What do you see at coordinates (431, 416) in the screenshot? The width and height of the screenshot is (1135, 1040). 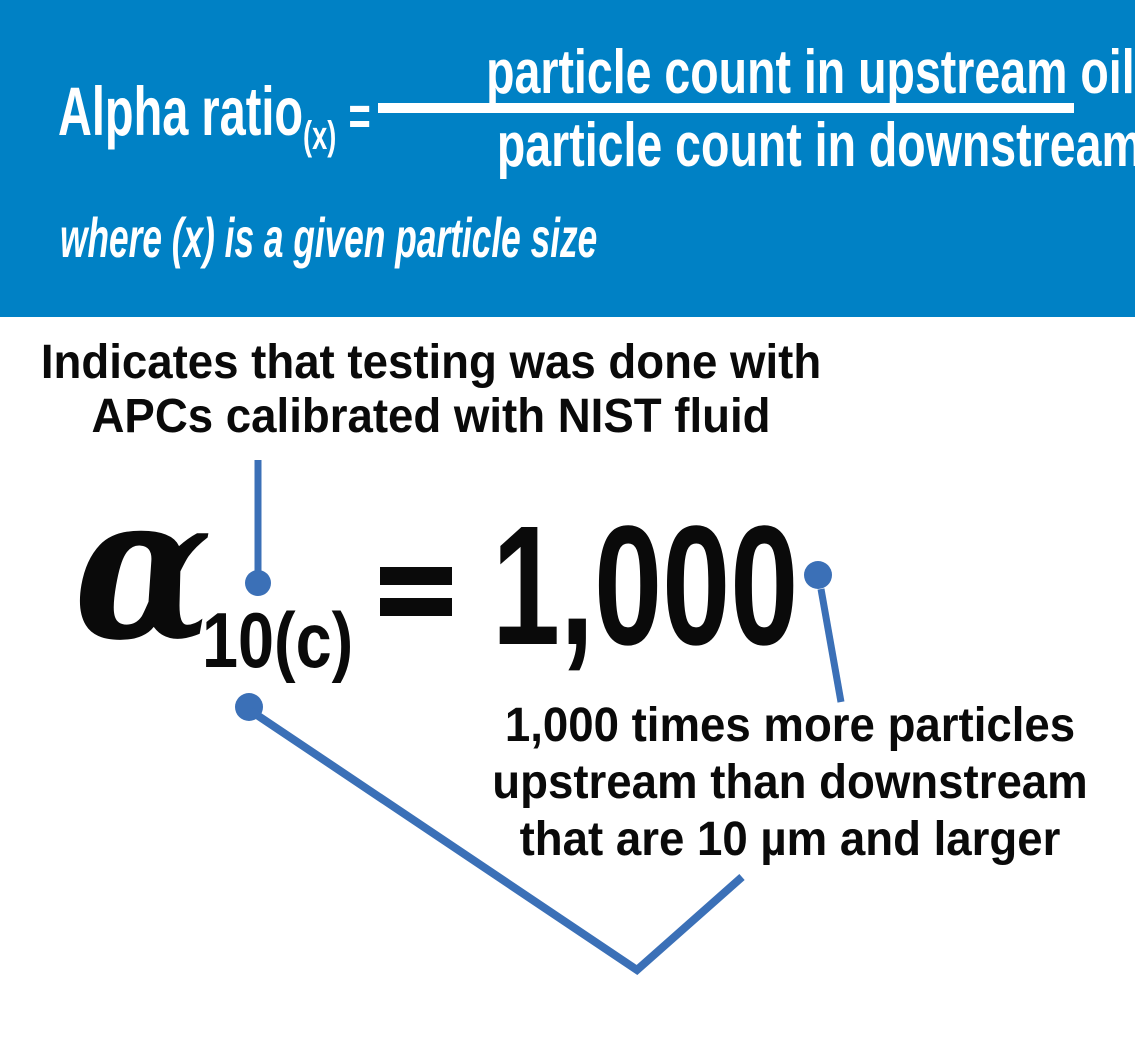 I see `nist-note-line2: APCs calibrated with NIST fluid` at bounding box center [431, 416].